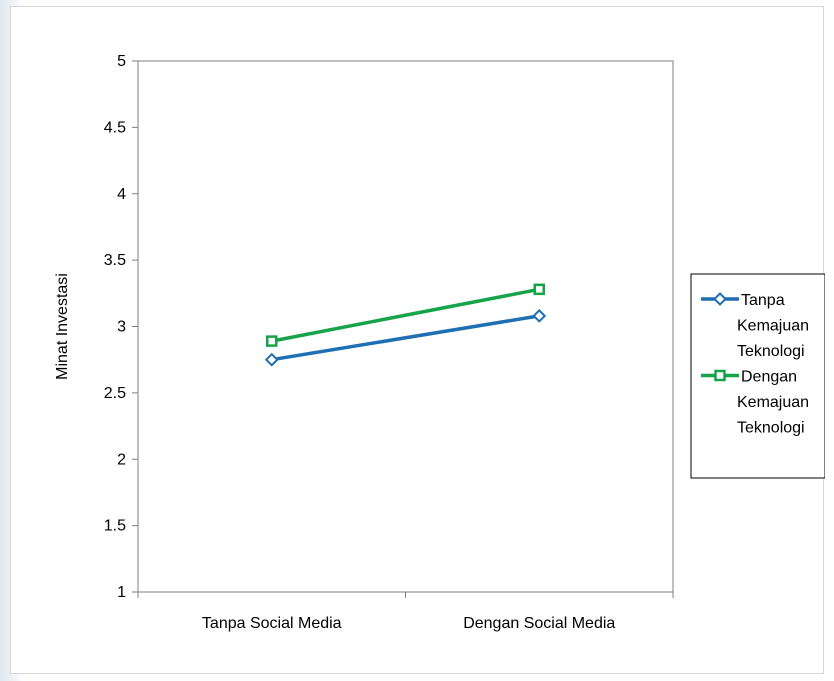  What do you see at coordinates (121, 61) in the screenshot?
I see `y-tick-label: 5` at bounding box center [121, 61].